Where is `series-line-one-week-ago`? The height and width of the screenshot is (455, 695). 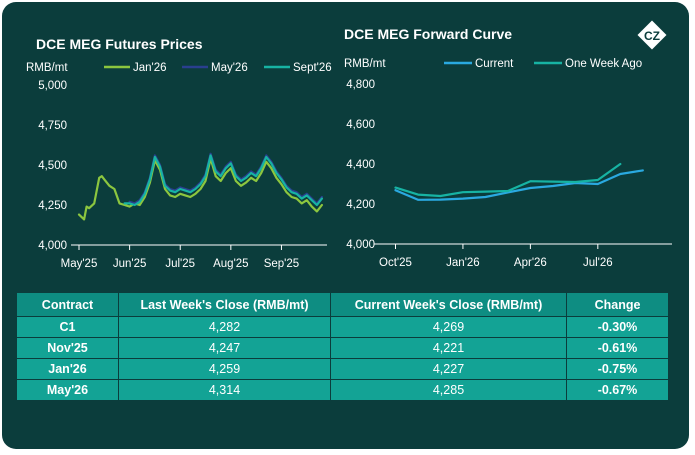
series-line-one-week-ago is located at coordinates (508, 180).